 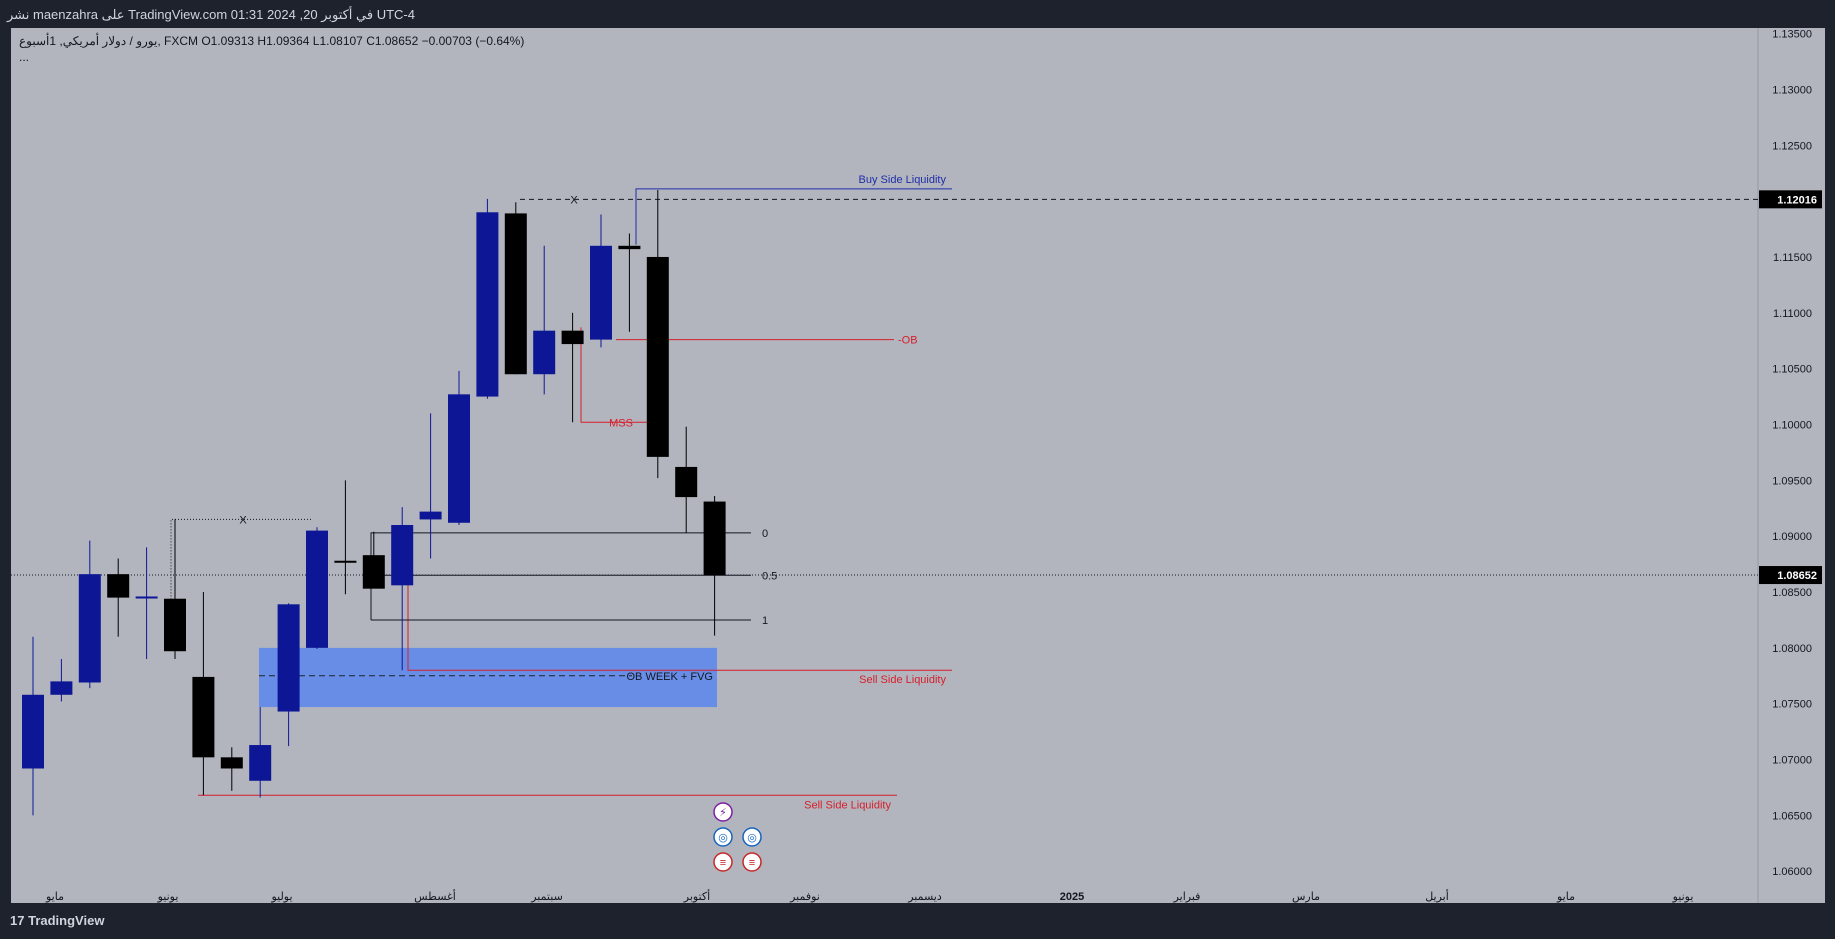 What do you see at coordinates (615, 375) in the screenshot?
I see `mss-line` at bounding box center [615, 375].